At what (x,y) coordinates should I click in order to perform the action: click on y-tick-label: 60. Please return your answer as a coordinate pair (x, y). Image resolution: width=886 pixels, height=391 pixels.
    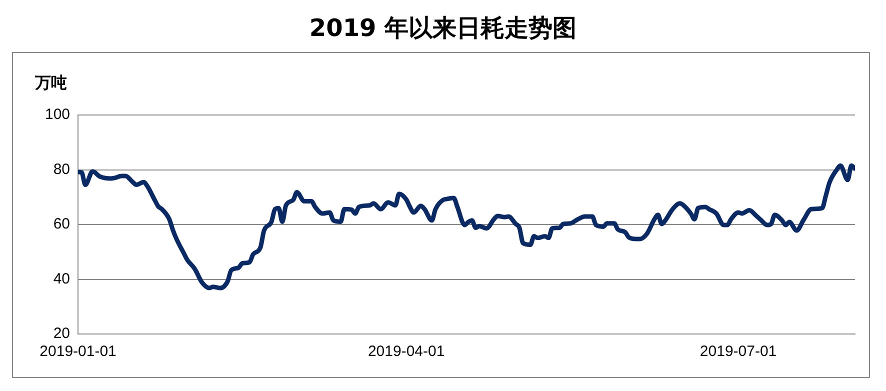
    Looking at the image, I should click on (61, 224).